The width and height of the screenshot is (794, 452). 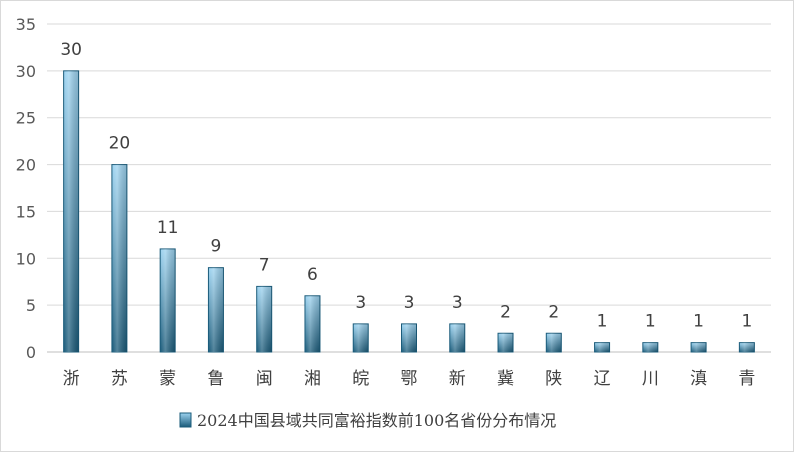 I want to click on data-label: 20, so click(x=120, y=144).